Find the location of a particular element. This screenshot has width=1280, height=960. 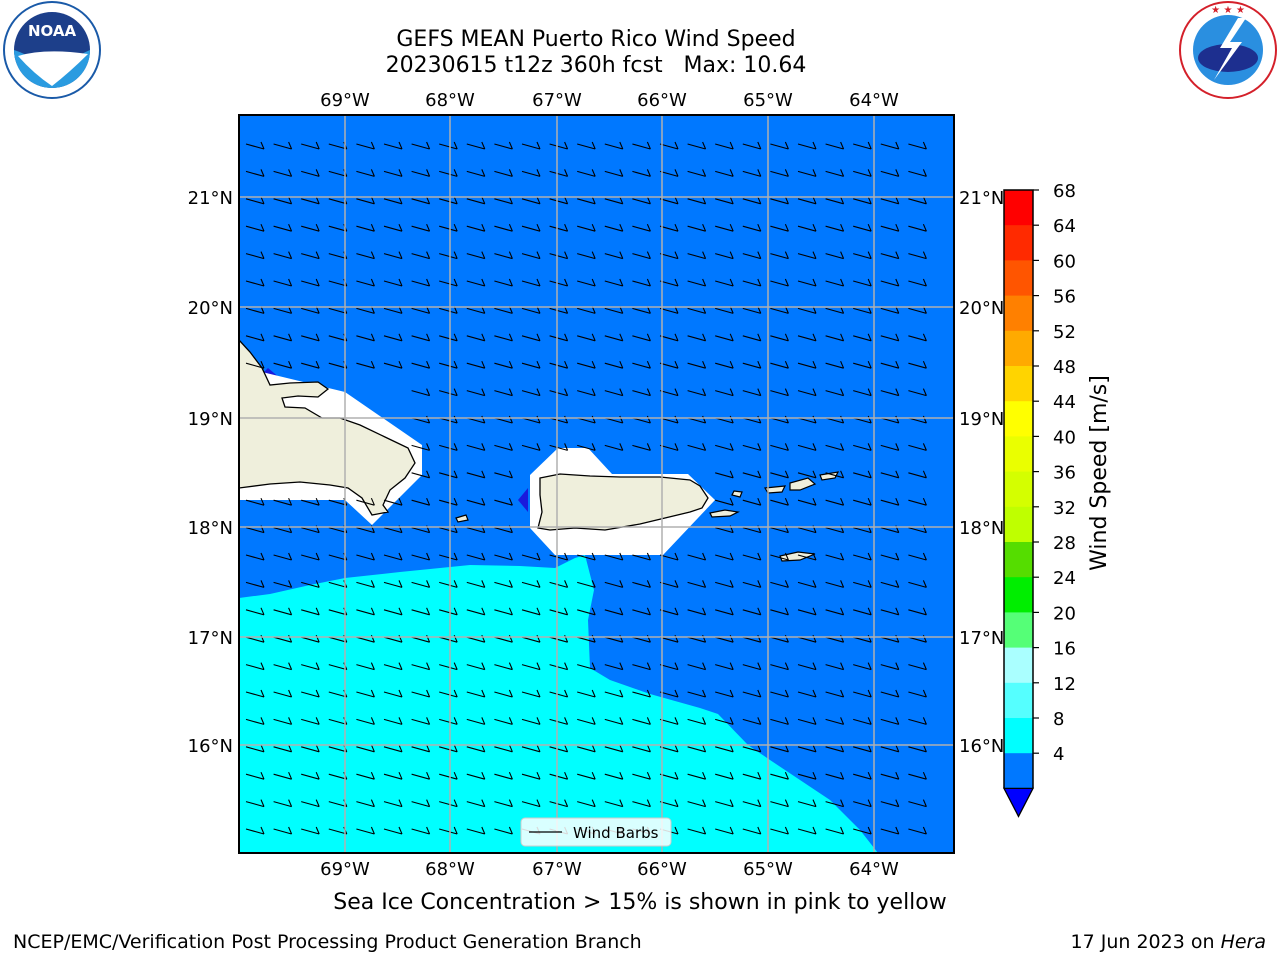

land-small-islands is located at coordinates (647, 516).